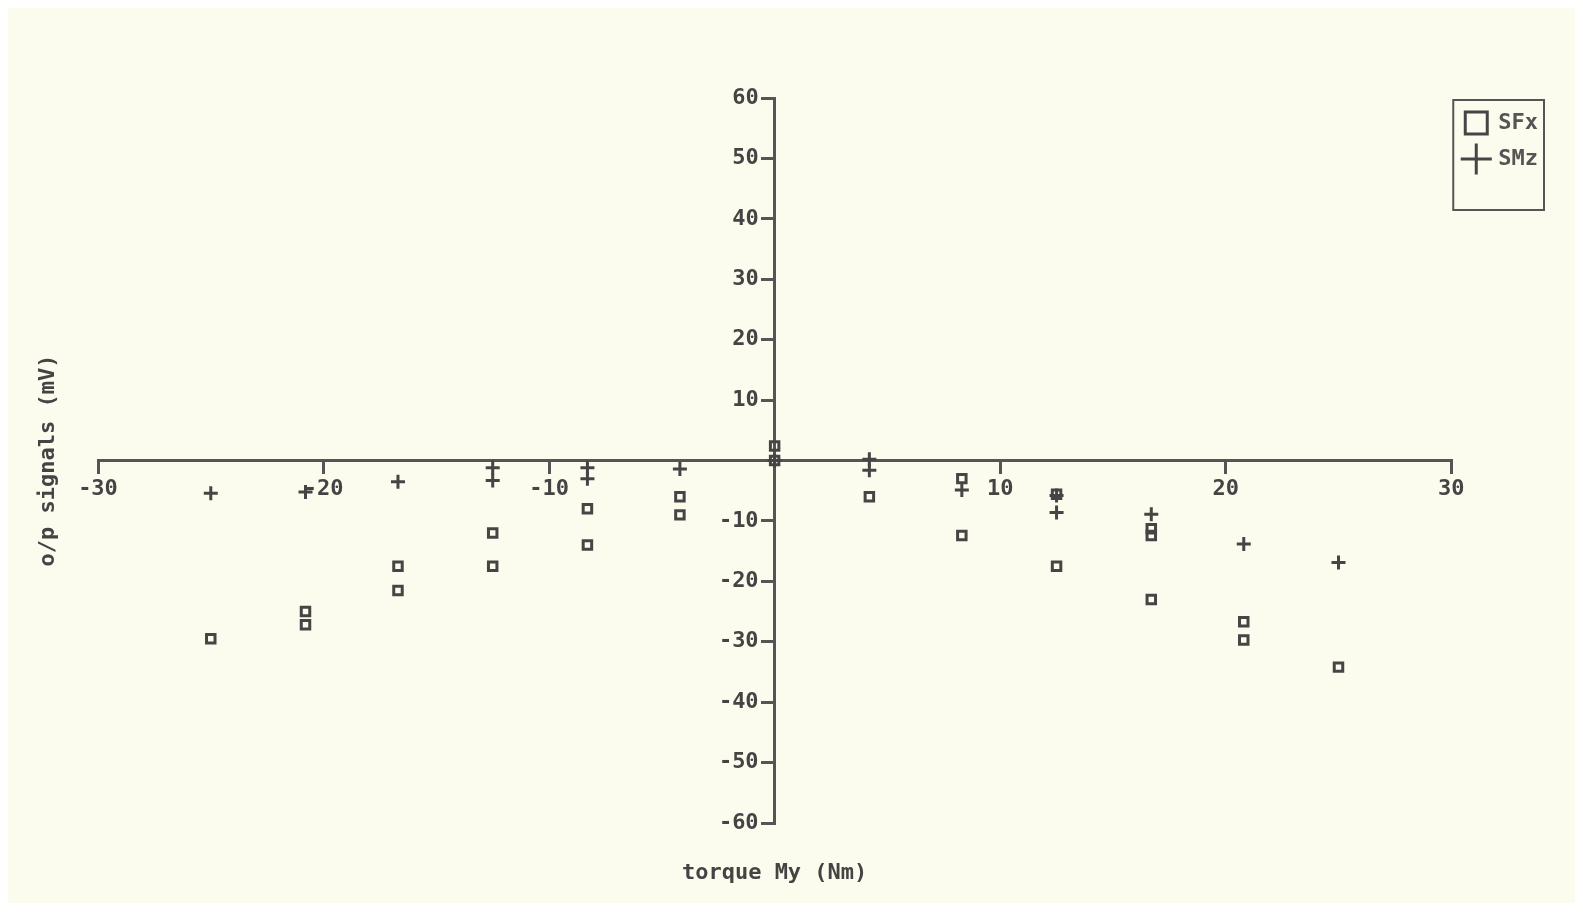  Describe the element at coordinates (323, 488) in the screenshot. I see `x-tick-label: -20` at that location.